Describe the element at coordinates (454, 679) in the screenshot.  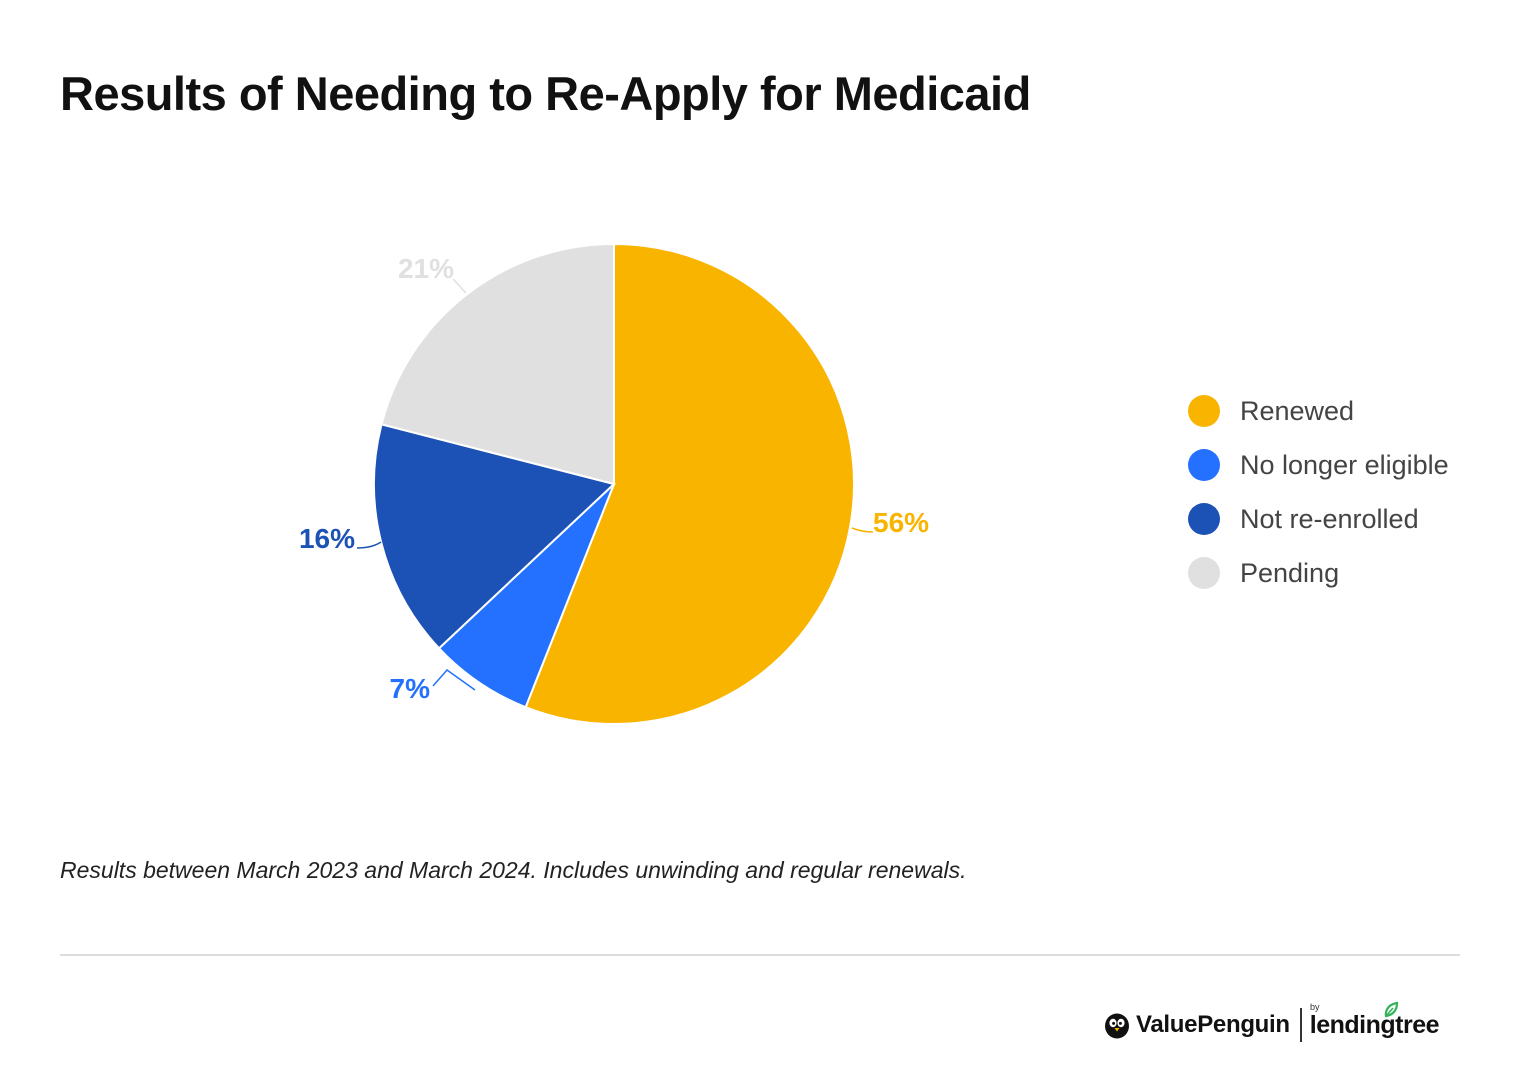
I see `leader-line-no-longer-eligible` at that location.